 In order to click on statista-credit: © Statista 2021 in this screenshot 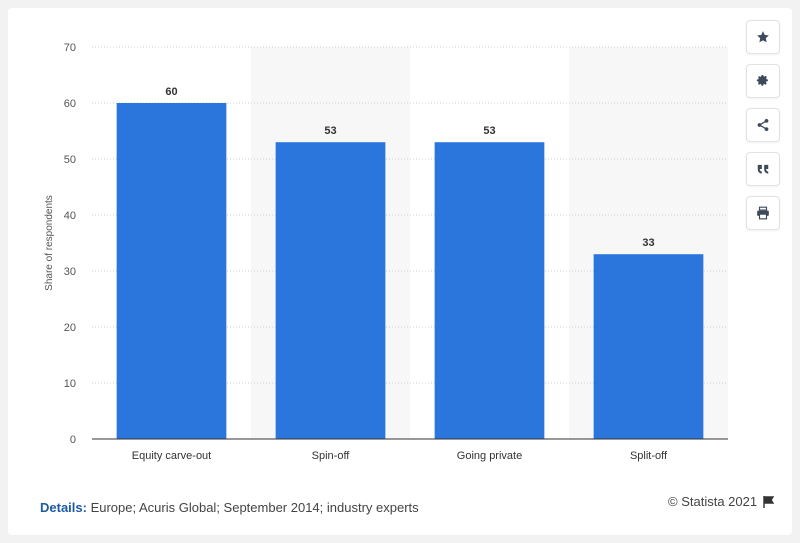, I will do `click(721, 501)`.